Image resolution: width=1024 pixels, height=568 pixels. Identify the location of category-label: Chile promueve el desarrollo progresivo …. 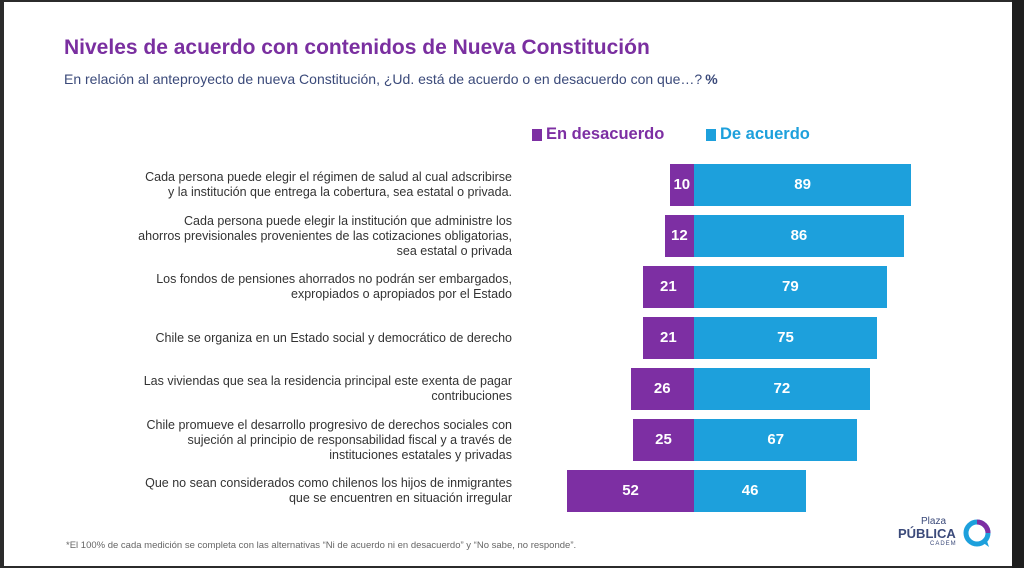
(286, 440).